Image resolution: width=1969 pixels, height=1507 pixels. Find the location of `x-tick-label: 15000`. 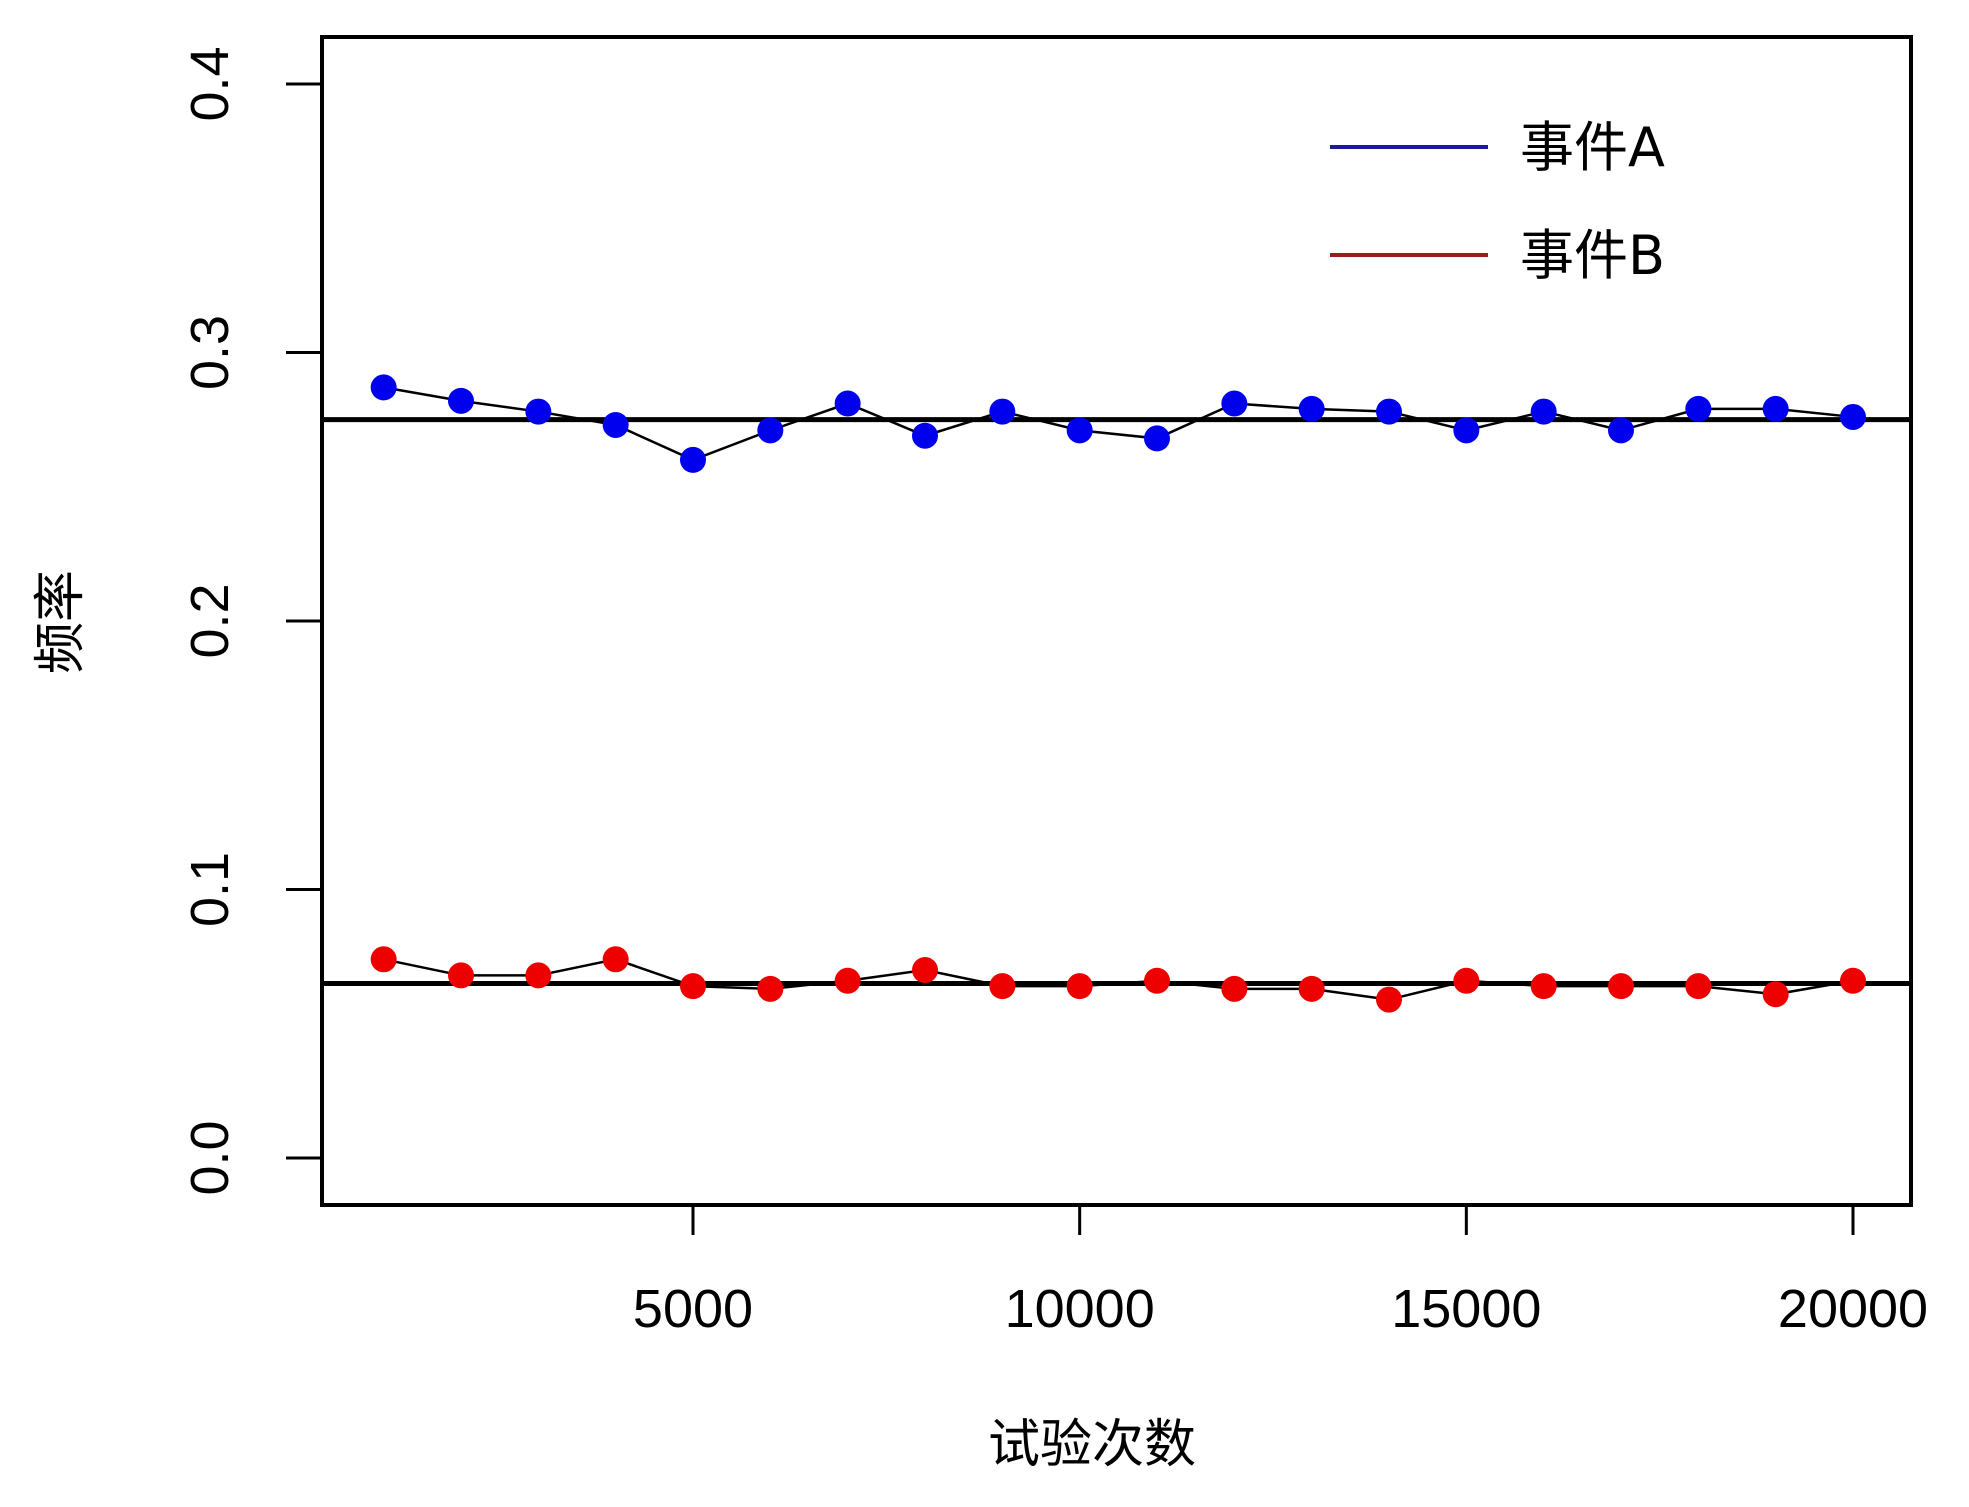

x-tick-label: 15000 is located at coordinates (1466, 1309).